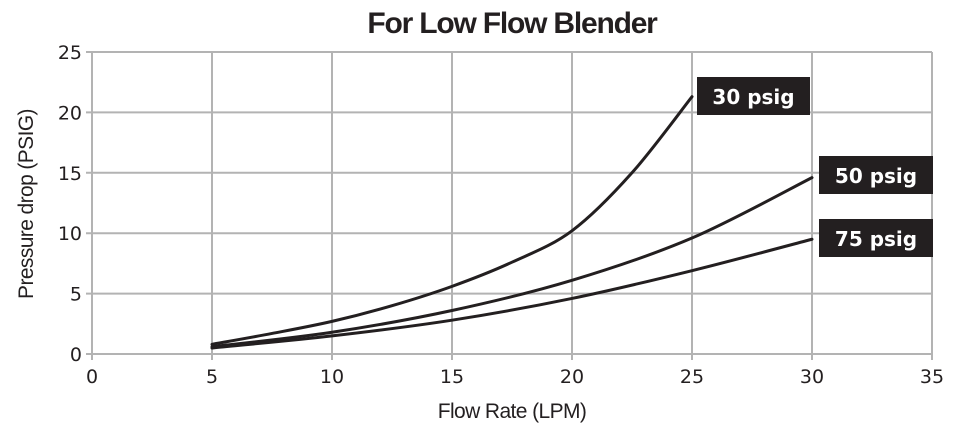 The width and height of the screenshot is (959, 434). What do you see at coordinates (70, 204) in the screenshot?
I see `y-axis-ticks: 0 5 10 15 20 25` at bounding box center [70, 204].